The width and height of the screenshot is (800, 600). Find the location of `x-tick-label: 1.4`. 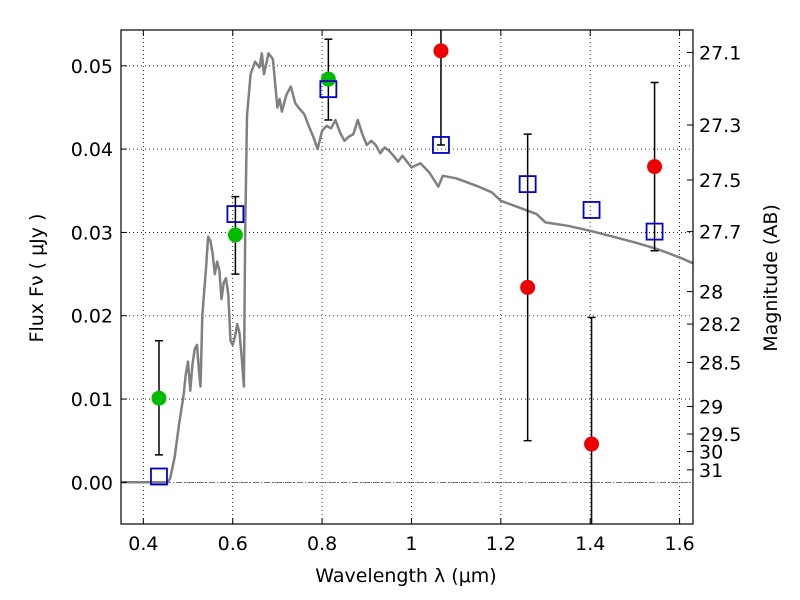

x-tick-label: 1.4 is located at coordinates (590, 544).